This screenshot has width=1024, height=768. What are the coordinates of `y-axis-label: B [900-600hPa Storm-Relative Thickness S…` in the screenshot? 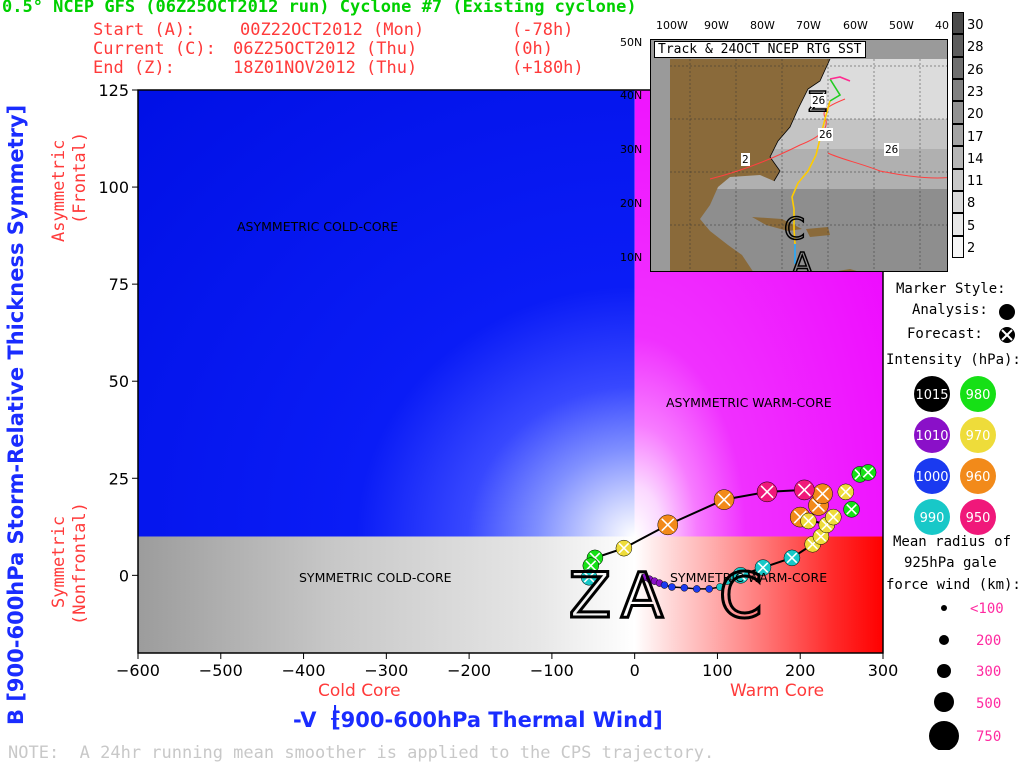 It's located at (16, 414).